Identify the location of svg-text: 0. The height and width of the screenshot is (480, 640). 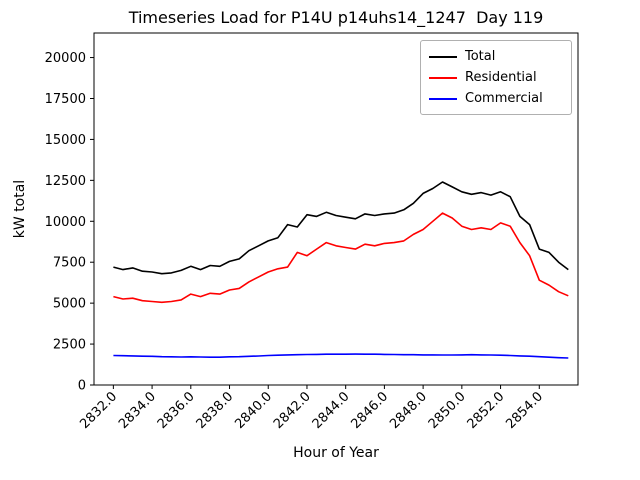
(82, 386).